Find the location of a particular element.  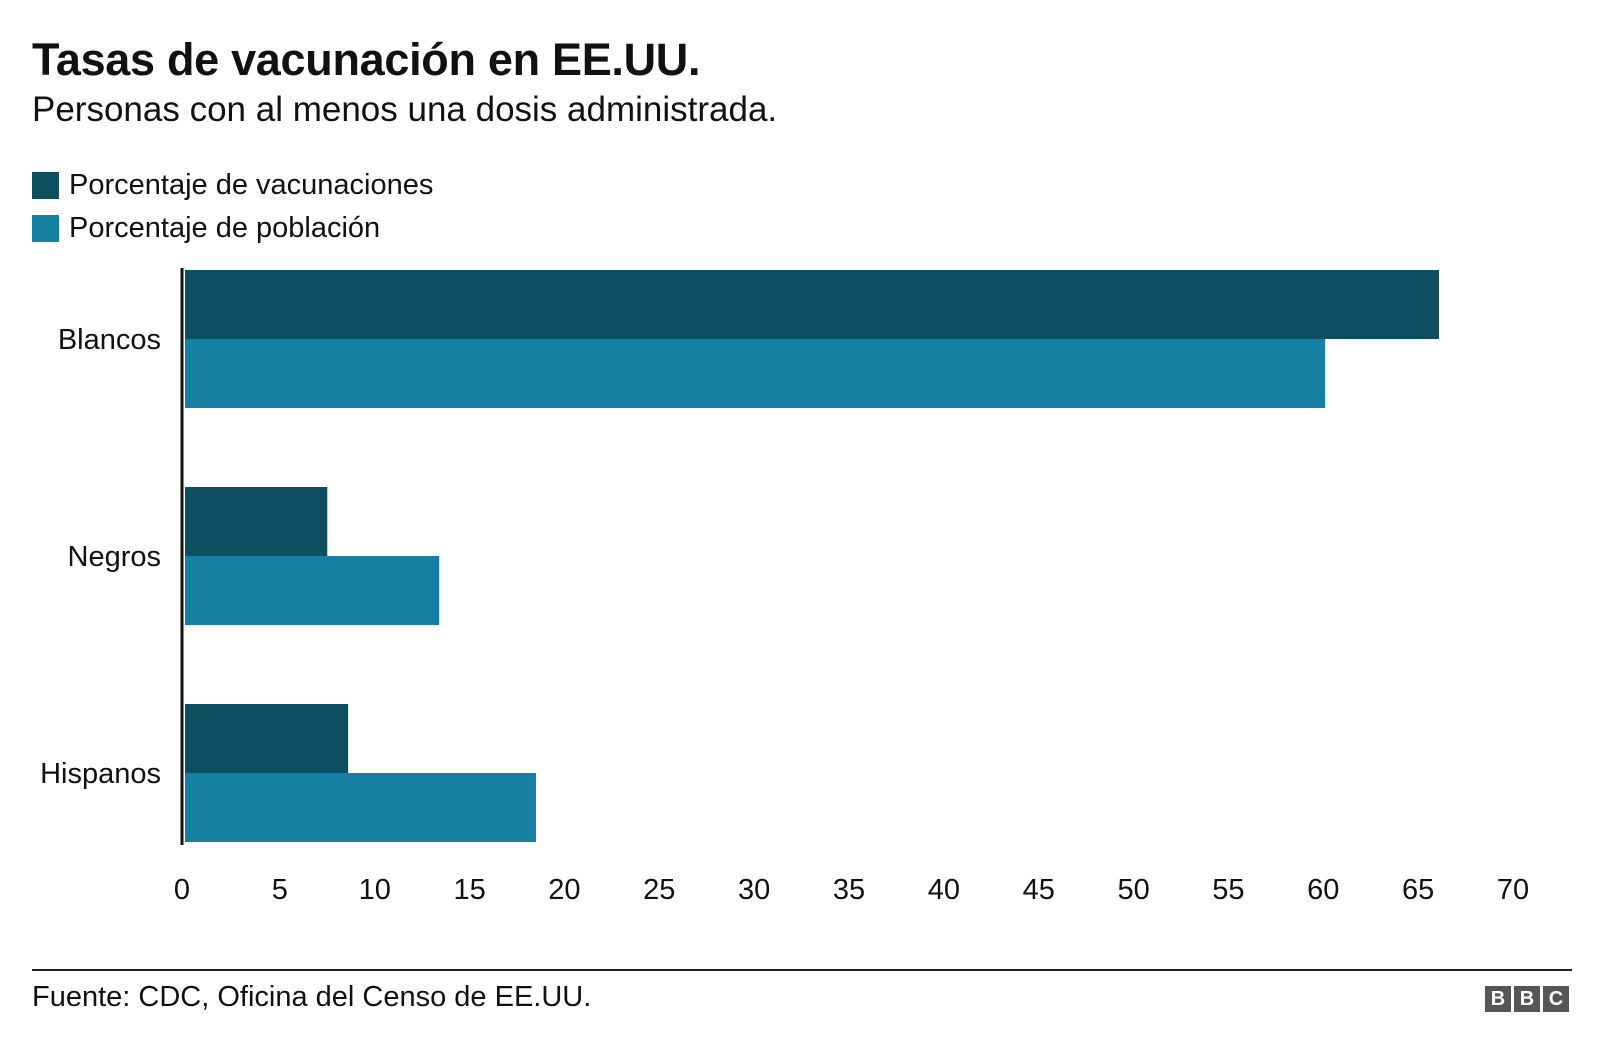

x-tick-label: 5 is located at coordinates (280, 890).